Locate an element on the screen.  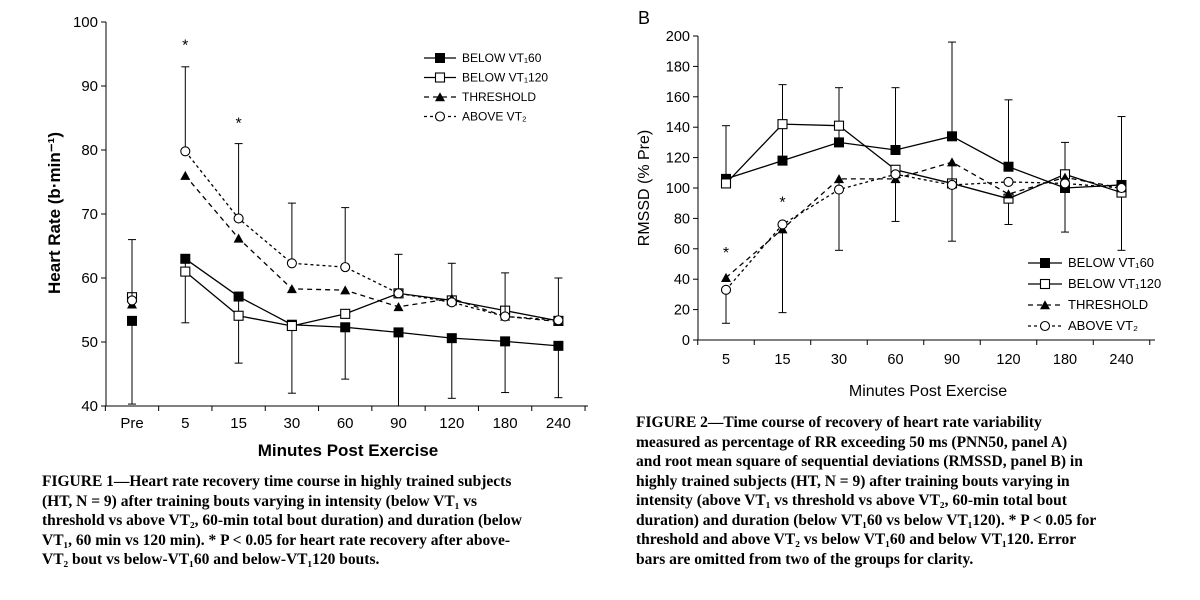
y-tick-label: 200 is located at coordinates (678, 37).